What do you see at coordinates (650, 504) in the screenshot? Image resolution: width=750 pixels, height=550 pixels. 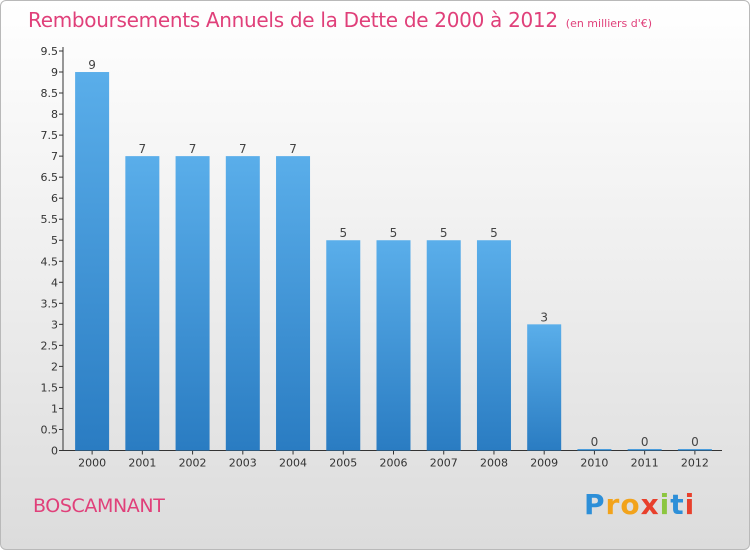 I see `logo-letter: x` at bounding box center [650, 504].